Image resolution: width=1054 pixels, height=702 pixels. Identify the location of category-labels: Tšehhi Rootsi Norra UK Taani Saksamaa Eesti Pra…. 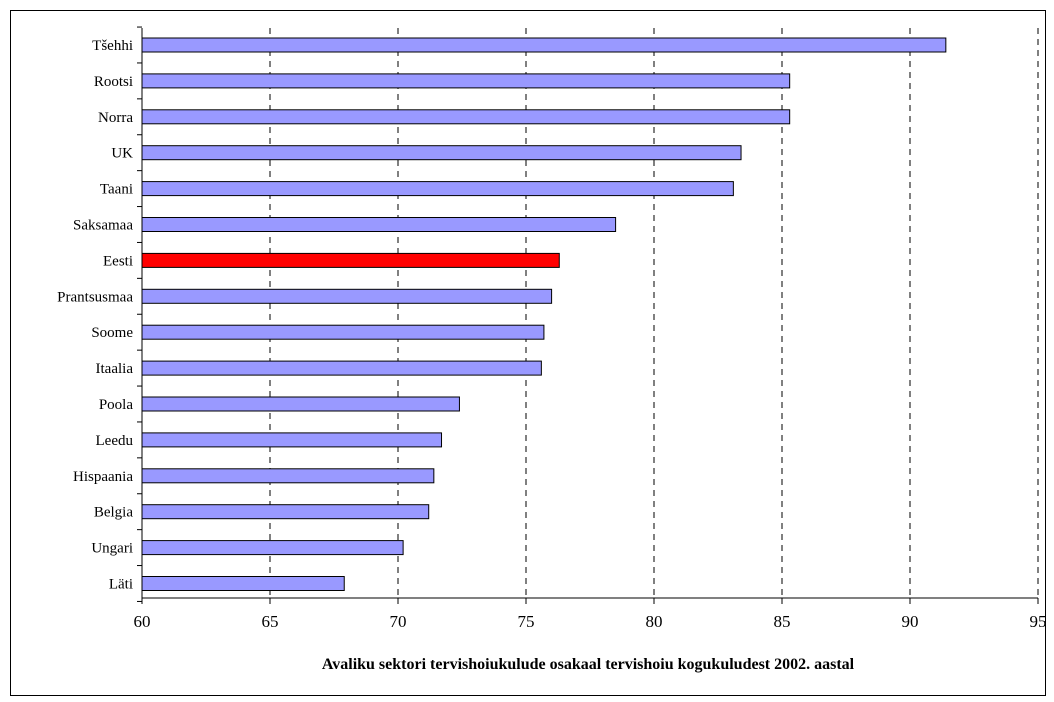
(95, 315).